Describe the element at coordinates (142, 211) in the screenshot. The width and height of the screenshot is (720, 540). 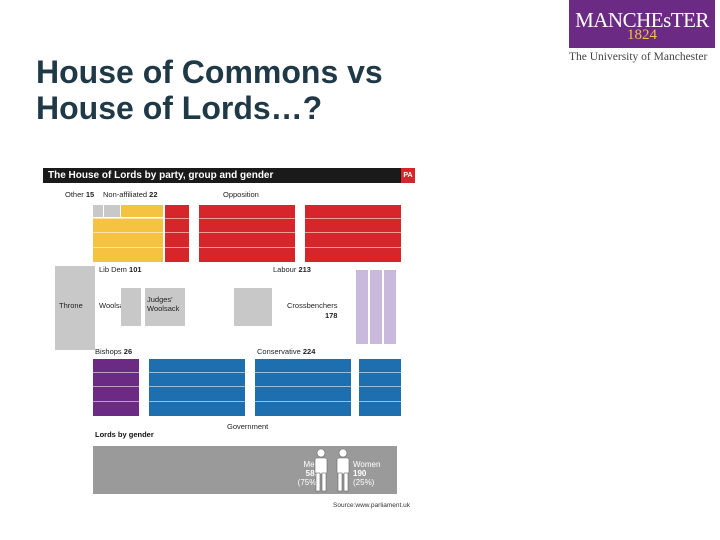
I see `lib-dem-seats-top` at that location.